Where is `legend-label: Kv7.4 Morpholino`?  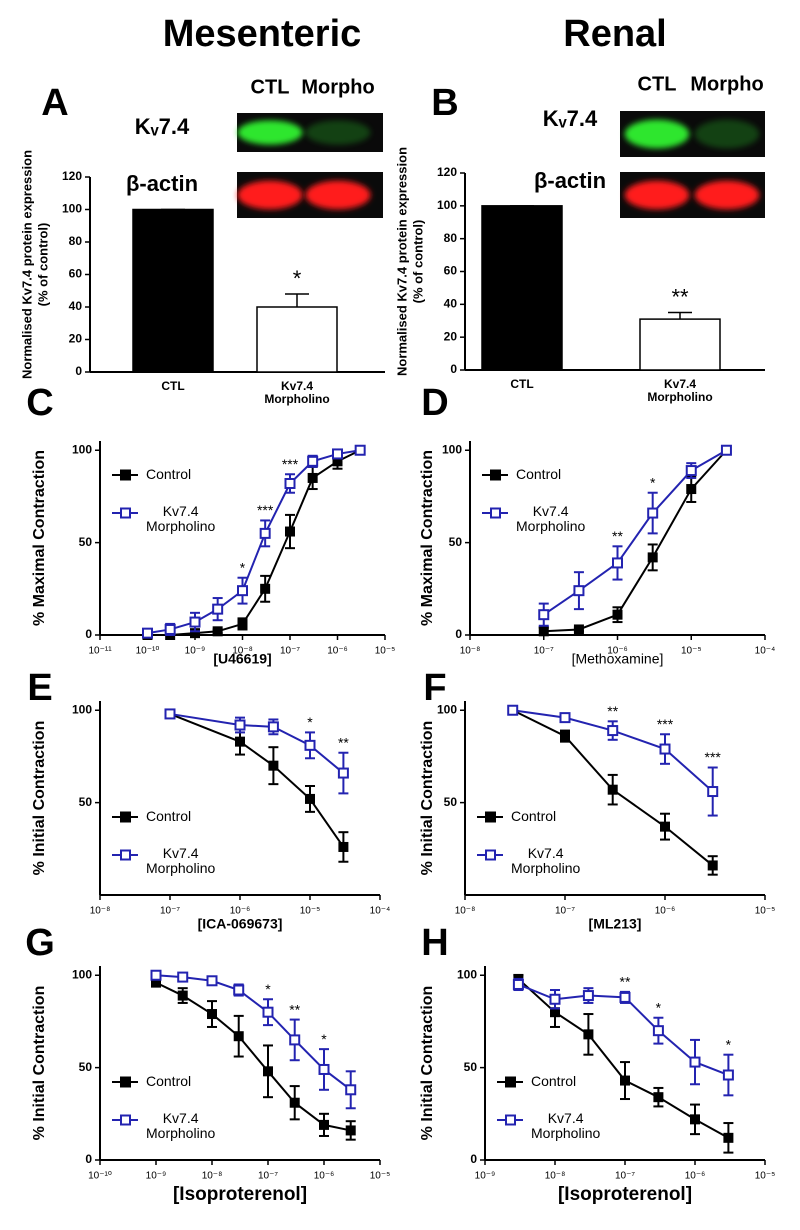
legend-label: Kv7.4 Morpholino is located at coordinates (181, 861).